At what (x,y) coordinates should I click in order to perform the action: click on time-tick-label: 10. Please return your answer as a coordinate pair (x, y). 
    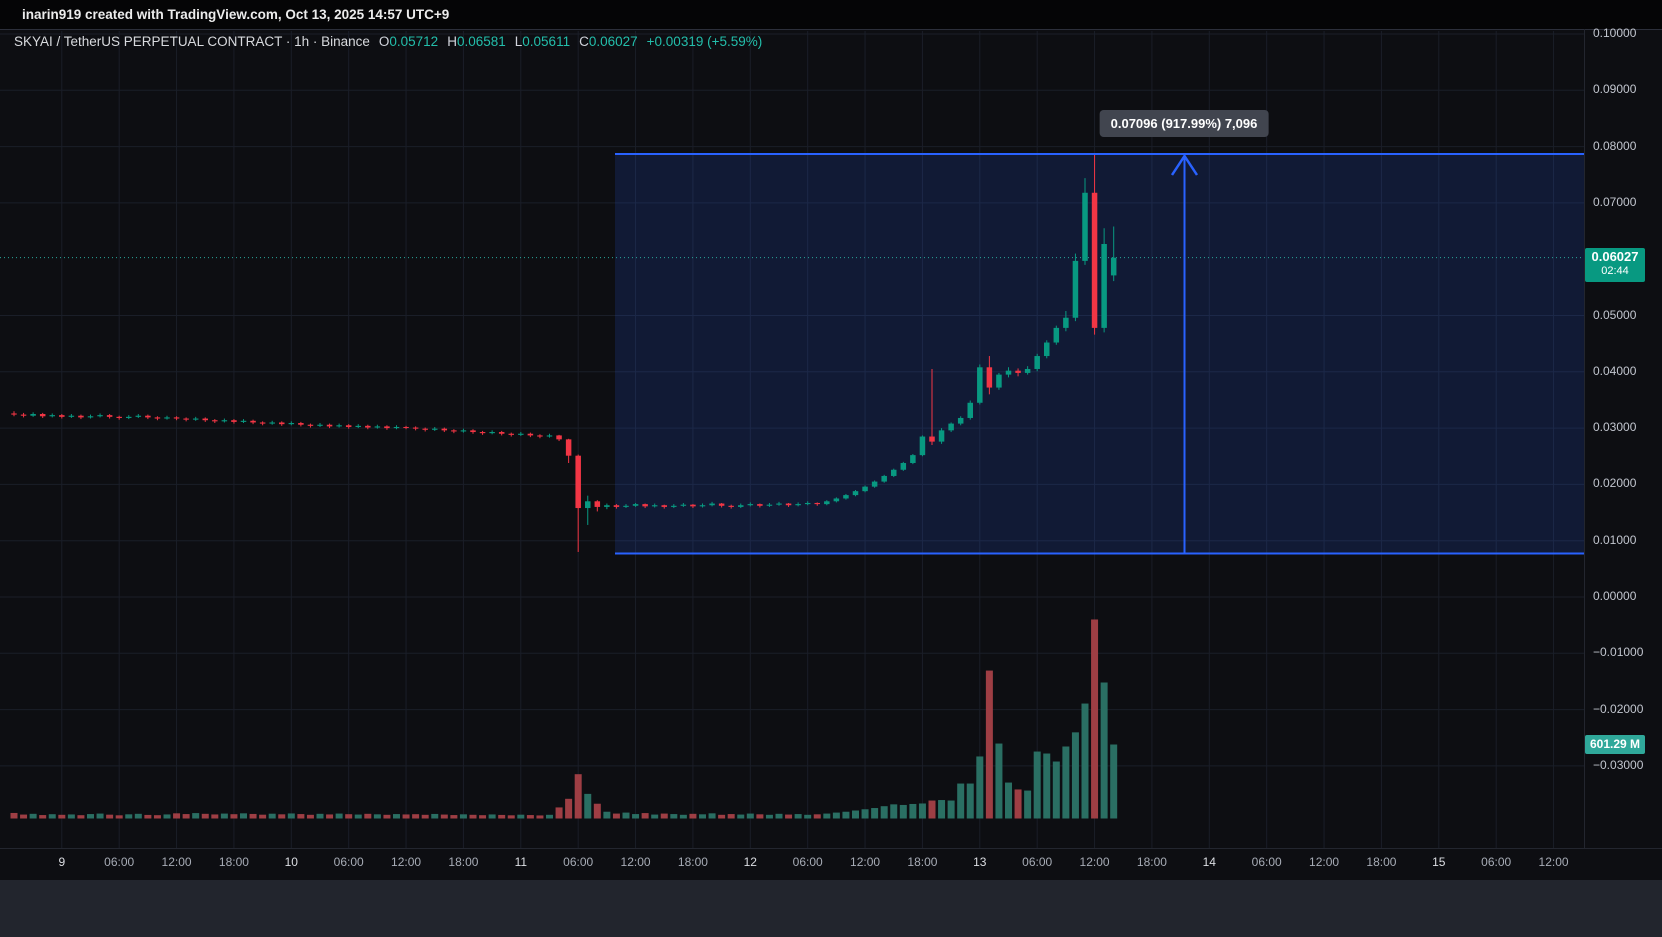
    Looking at the image, I should click on (291, 862).